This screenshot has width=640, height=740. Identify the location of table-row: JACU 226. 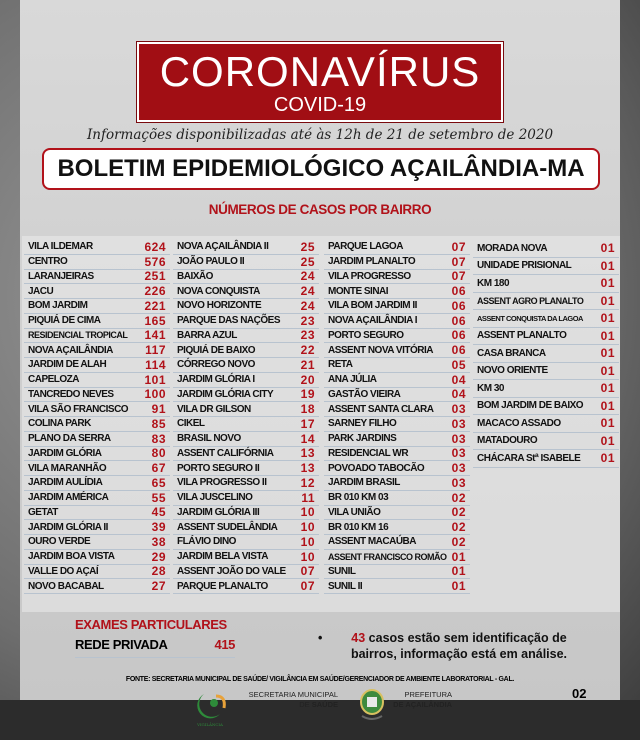
(97, 291).